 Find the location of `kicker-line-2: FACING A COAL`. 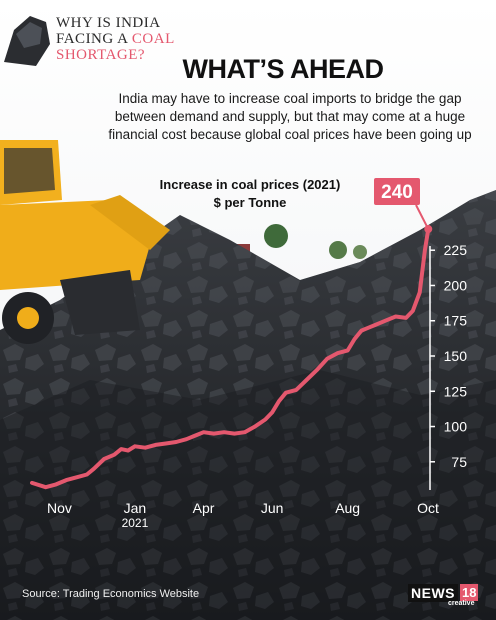

kicker-line-2: FACING A COAL is located at coordinates (115, 39).